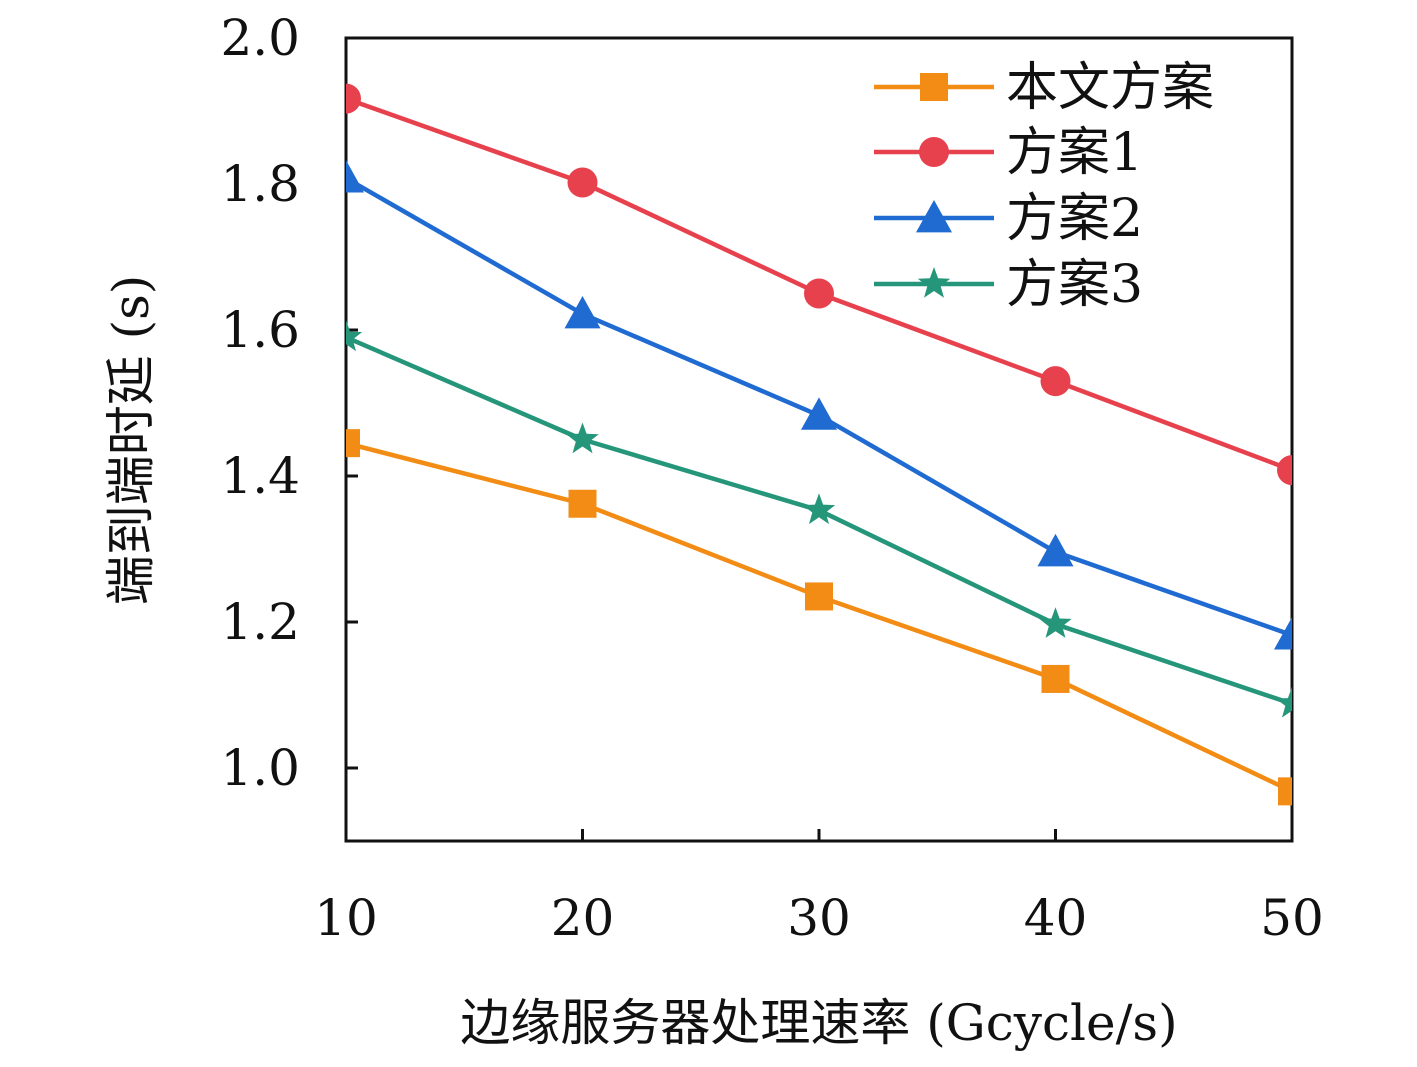 This screenshot has height=1067, width=1417. What do you see at coordinates (1056, 918) in the screenshot?
I see `x-tick-label: 40` at bounding box center [1056, 918].